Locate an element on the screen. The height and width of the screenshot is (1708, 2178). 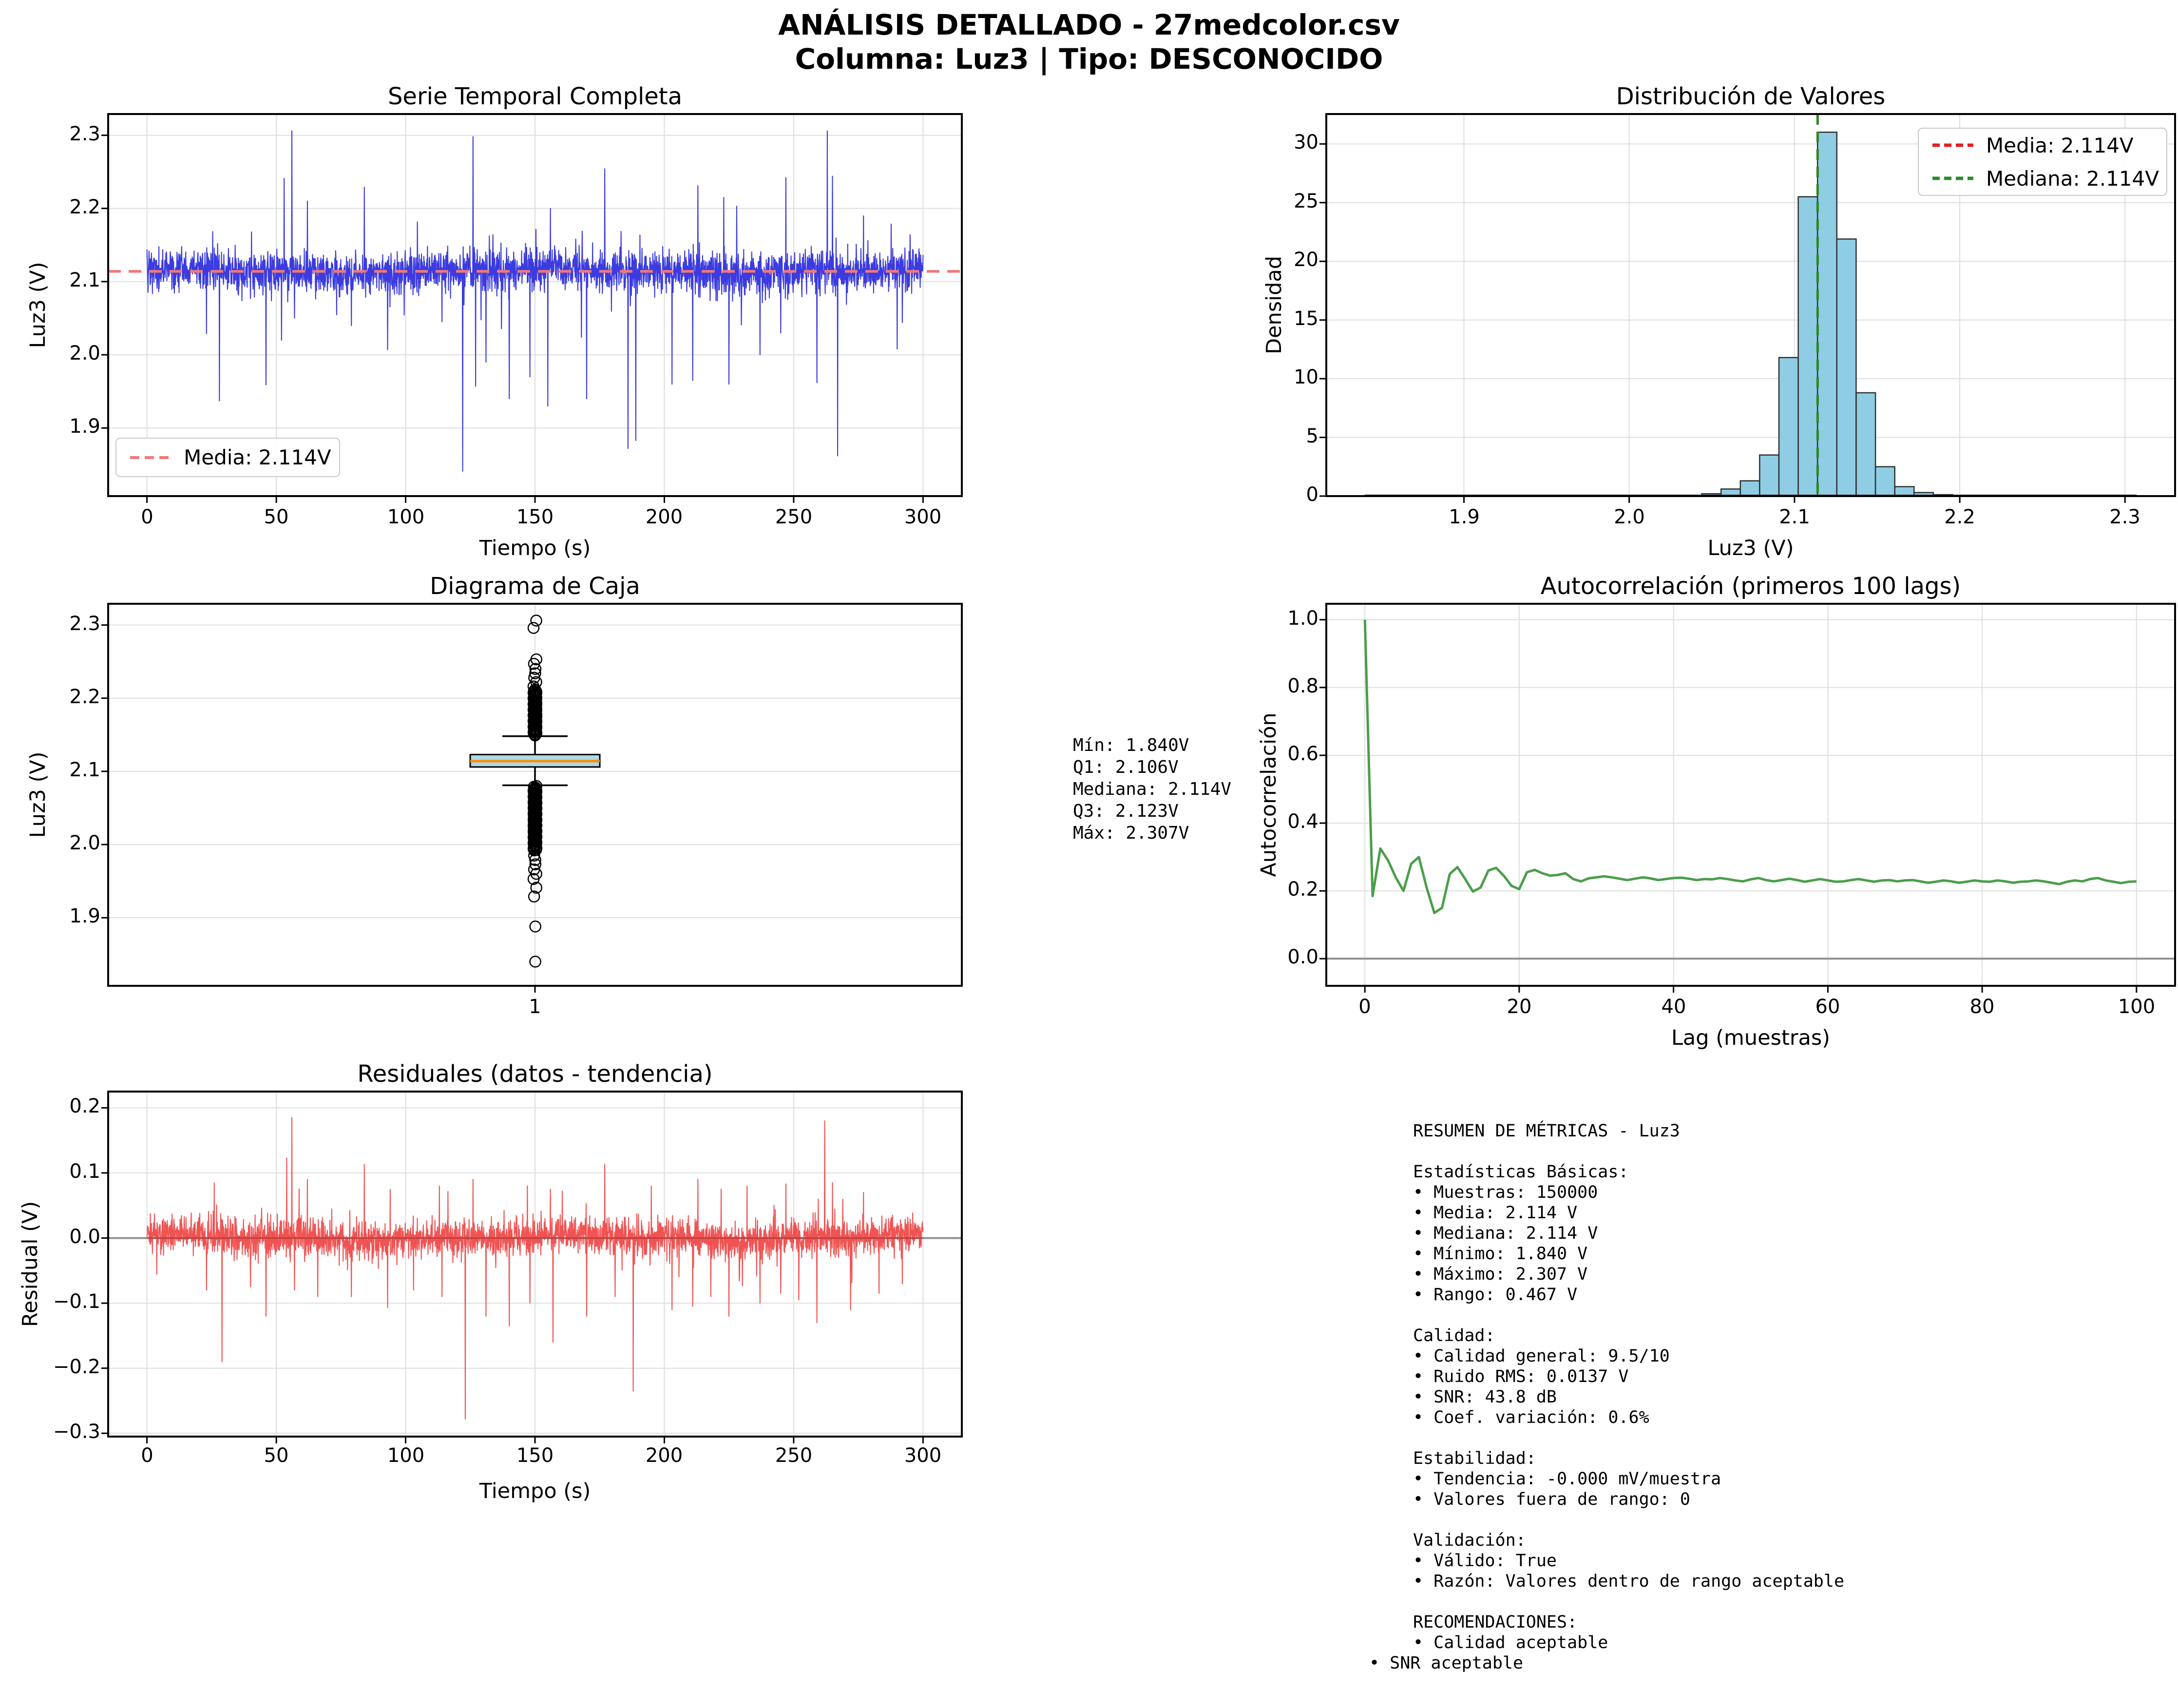
diagrama-caja-chart is located at coordinates (532, 798).